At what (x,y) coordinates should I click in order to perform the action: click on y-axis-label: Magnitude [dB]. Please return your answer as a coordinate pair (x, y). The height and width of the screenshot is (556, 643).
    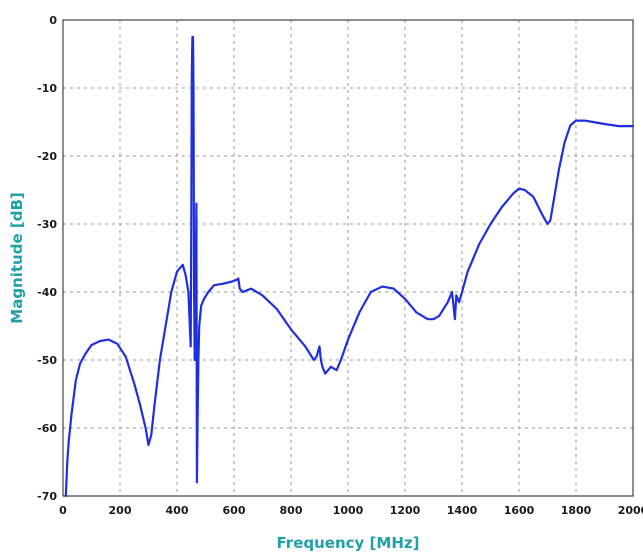
    Looking at the image, I should click on (17, 257).